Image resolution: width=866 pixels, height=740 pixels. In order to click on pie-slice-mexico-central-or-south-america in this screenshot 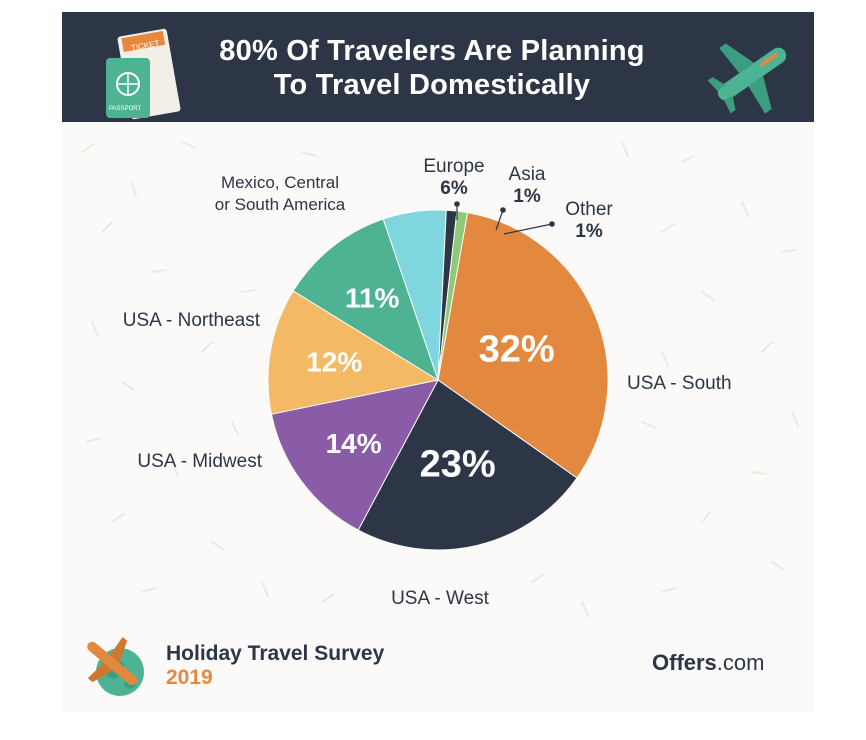, I will do `click(365, 300)`.